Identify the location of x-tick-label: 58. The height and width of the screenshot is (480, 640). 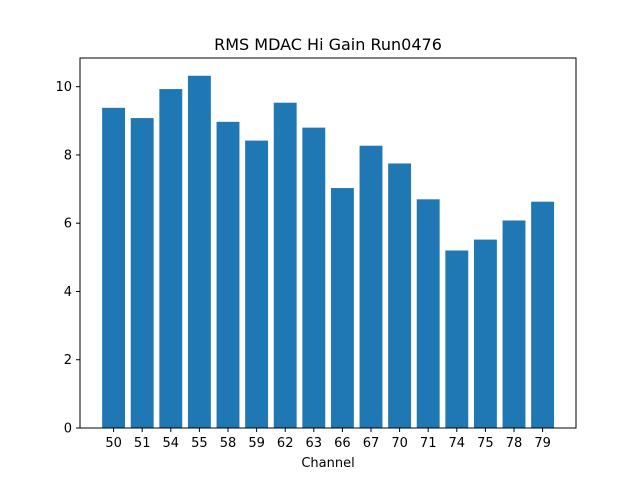
(228, 443).